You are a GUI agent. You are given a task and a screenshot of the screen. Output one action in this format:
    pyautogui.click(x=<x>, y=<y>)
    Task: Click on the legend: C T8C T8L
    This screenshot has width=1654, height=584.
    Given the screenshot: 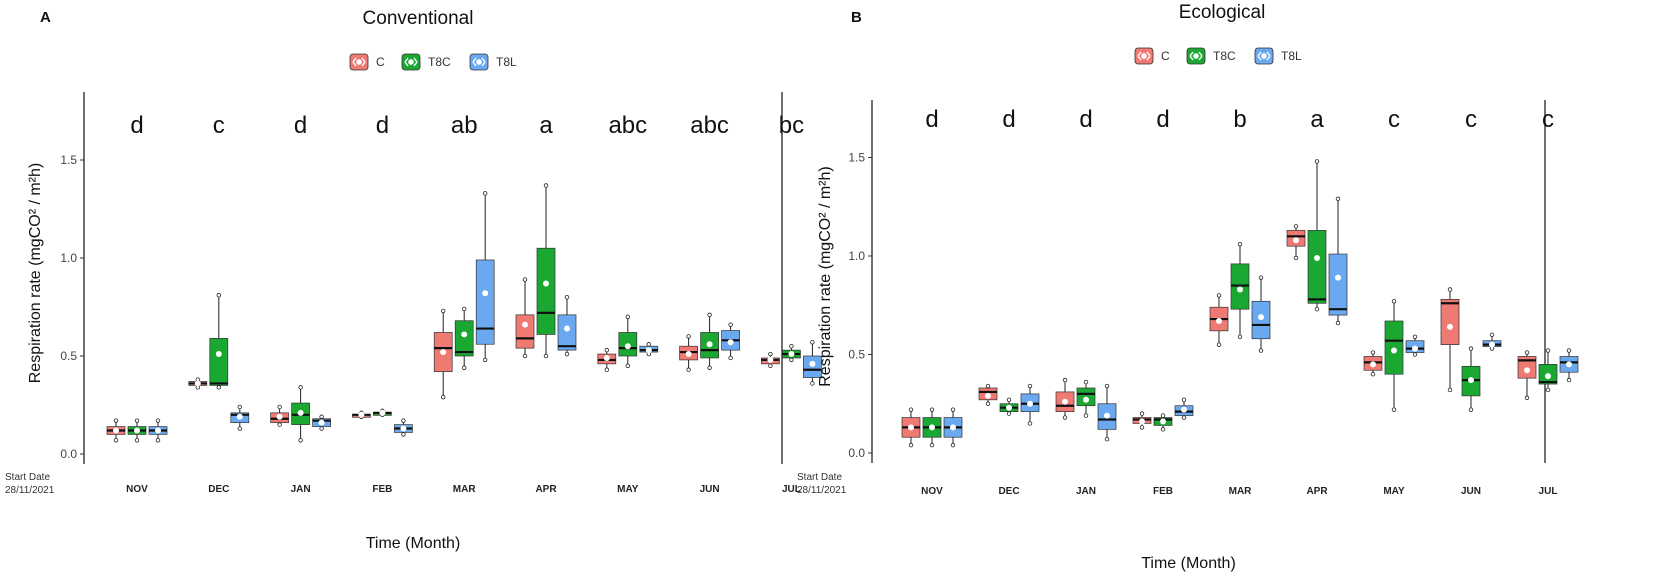 What is the action you would take?
    pyautogui.click(x=1218, y=56)
    